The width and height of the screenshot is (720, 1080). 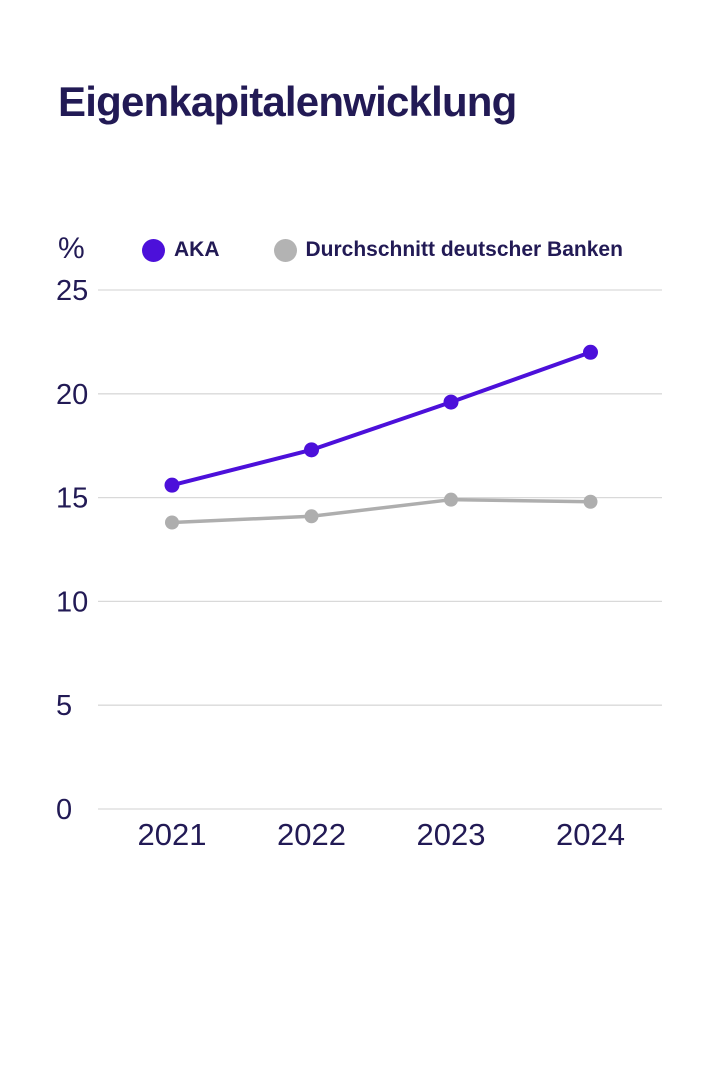 I want to click on x-tick-label: 2023, so click(x=451, y=834).